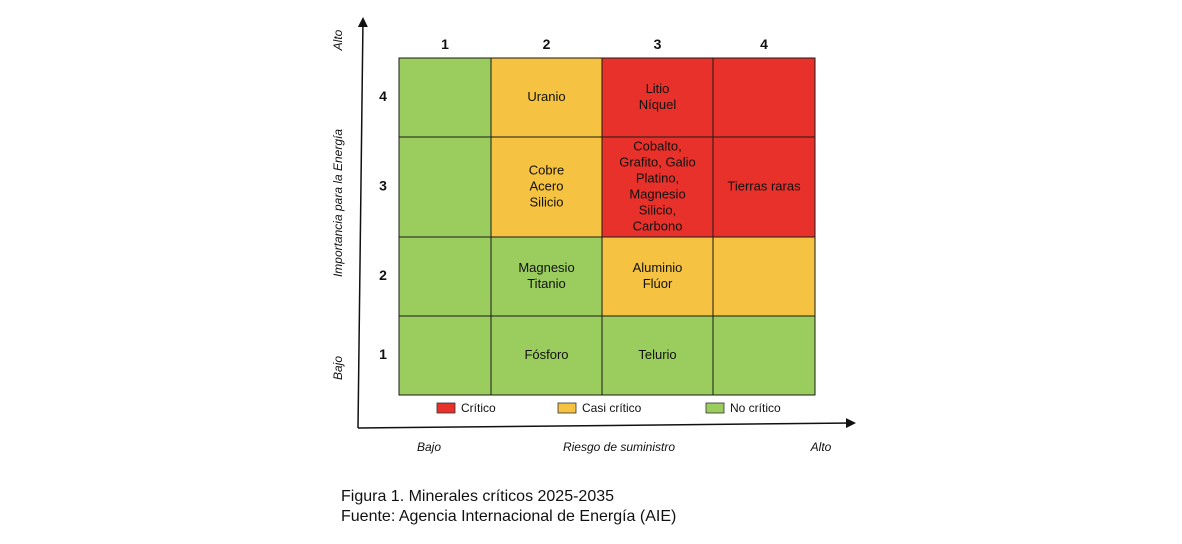 Image resolution: width=1182 pixels, height=544 pixels. Describe the element at coordinates (658, 267) in the screenshot. I see `cell-mineral-label: Aluminio` at that location.